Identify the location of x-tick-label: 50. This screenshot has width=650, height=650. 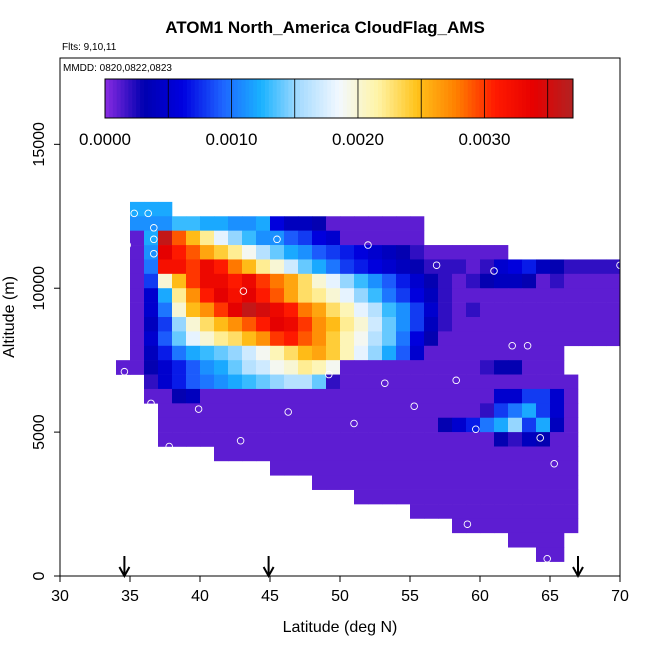
(340, 596).